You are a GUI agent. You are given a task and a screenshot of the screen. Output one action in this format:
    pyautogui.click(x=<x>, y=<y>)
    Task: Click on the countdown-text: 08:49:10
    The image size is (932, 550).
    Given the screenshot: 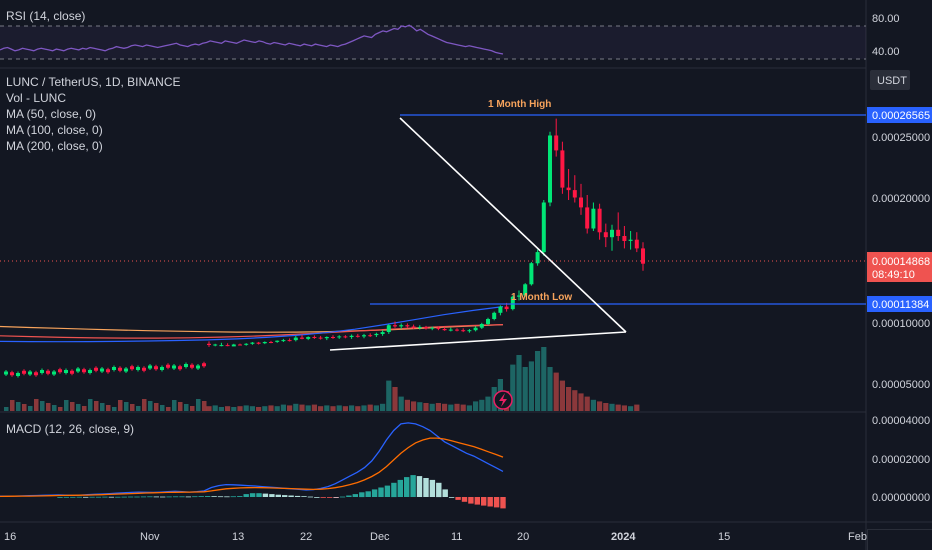 What is the action you would take?
    pyautogui.click(x=893, y=275)
    